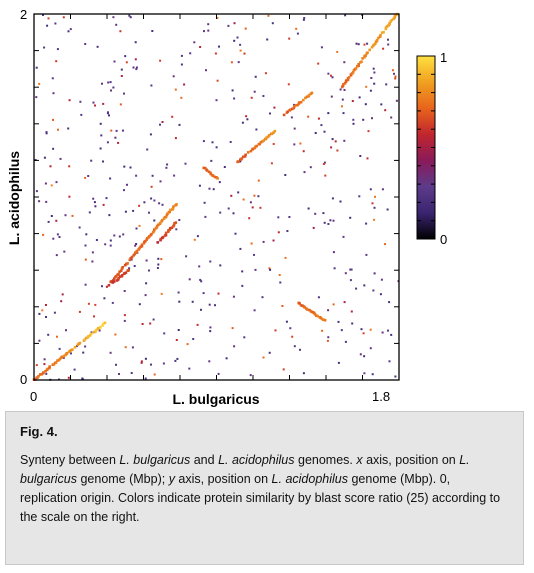 The height and width of the screenshot is (573, 534). I want to click on x-tick-label-min: 0, so click(33, 396).